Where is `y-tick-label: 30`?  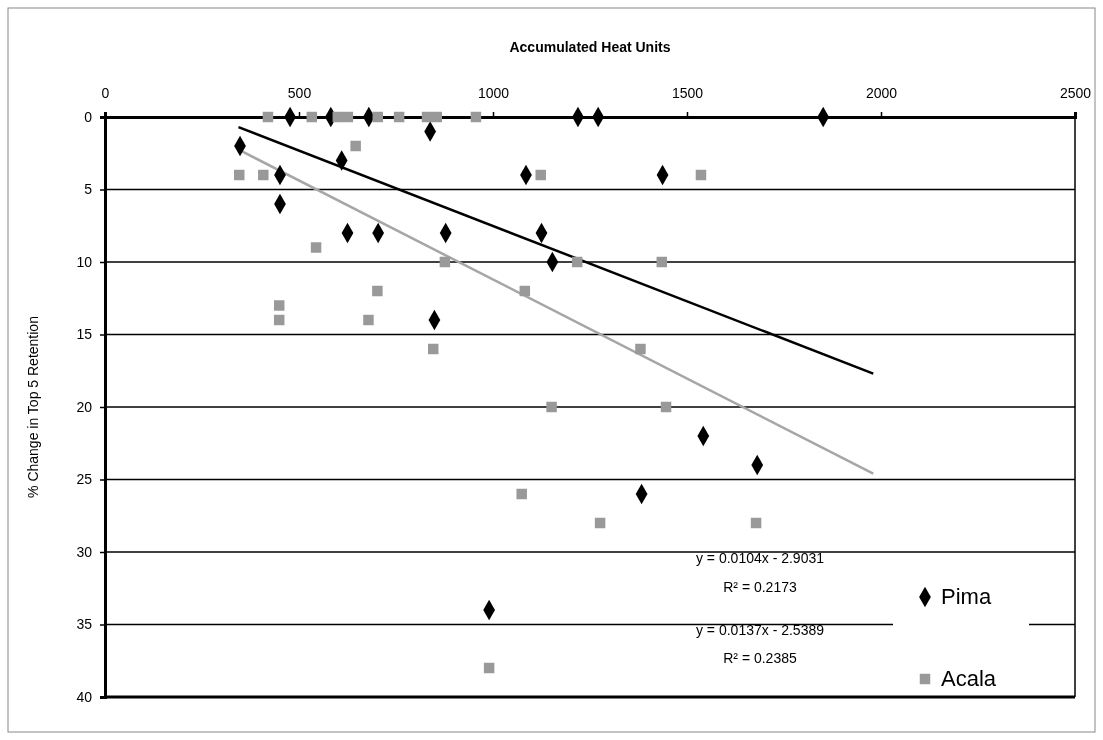
y-tick-label: 30 is located at coordinates (84, 551).